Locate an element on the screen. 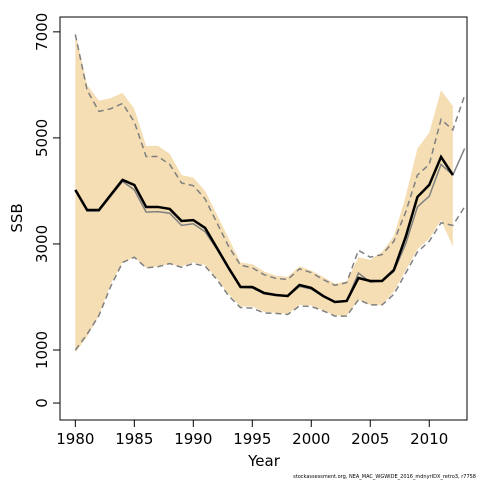  x-tick-label: 1985 is located at coordinates (134, 439).